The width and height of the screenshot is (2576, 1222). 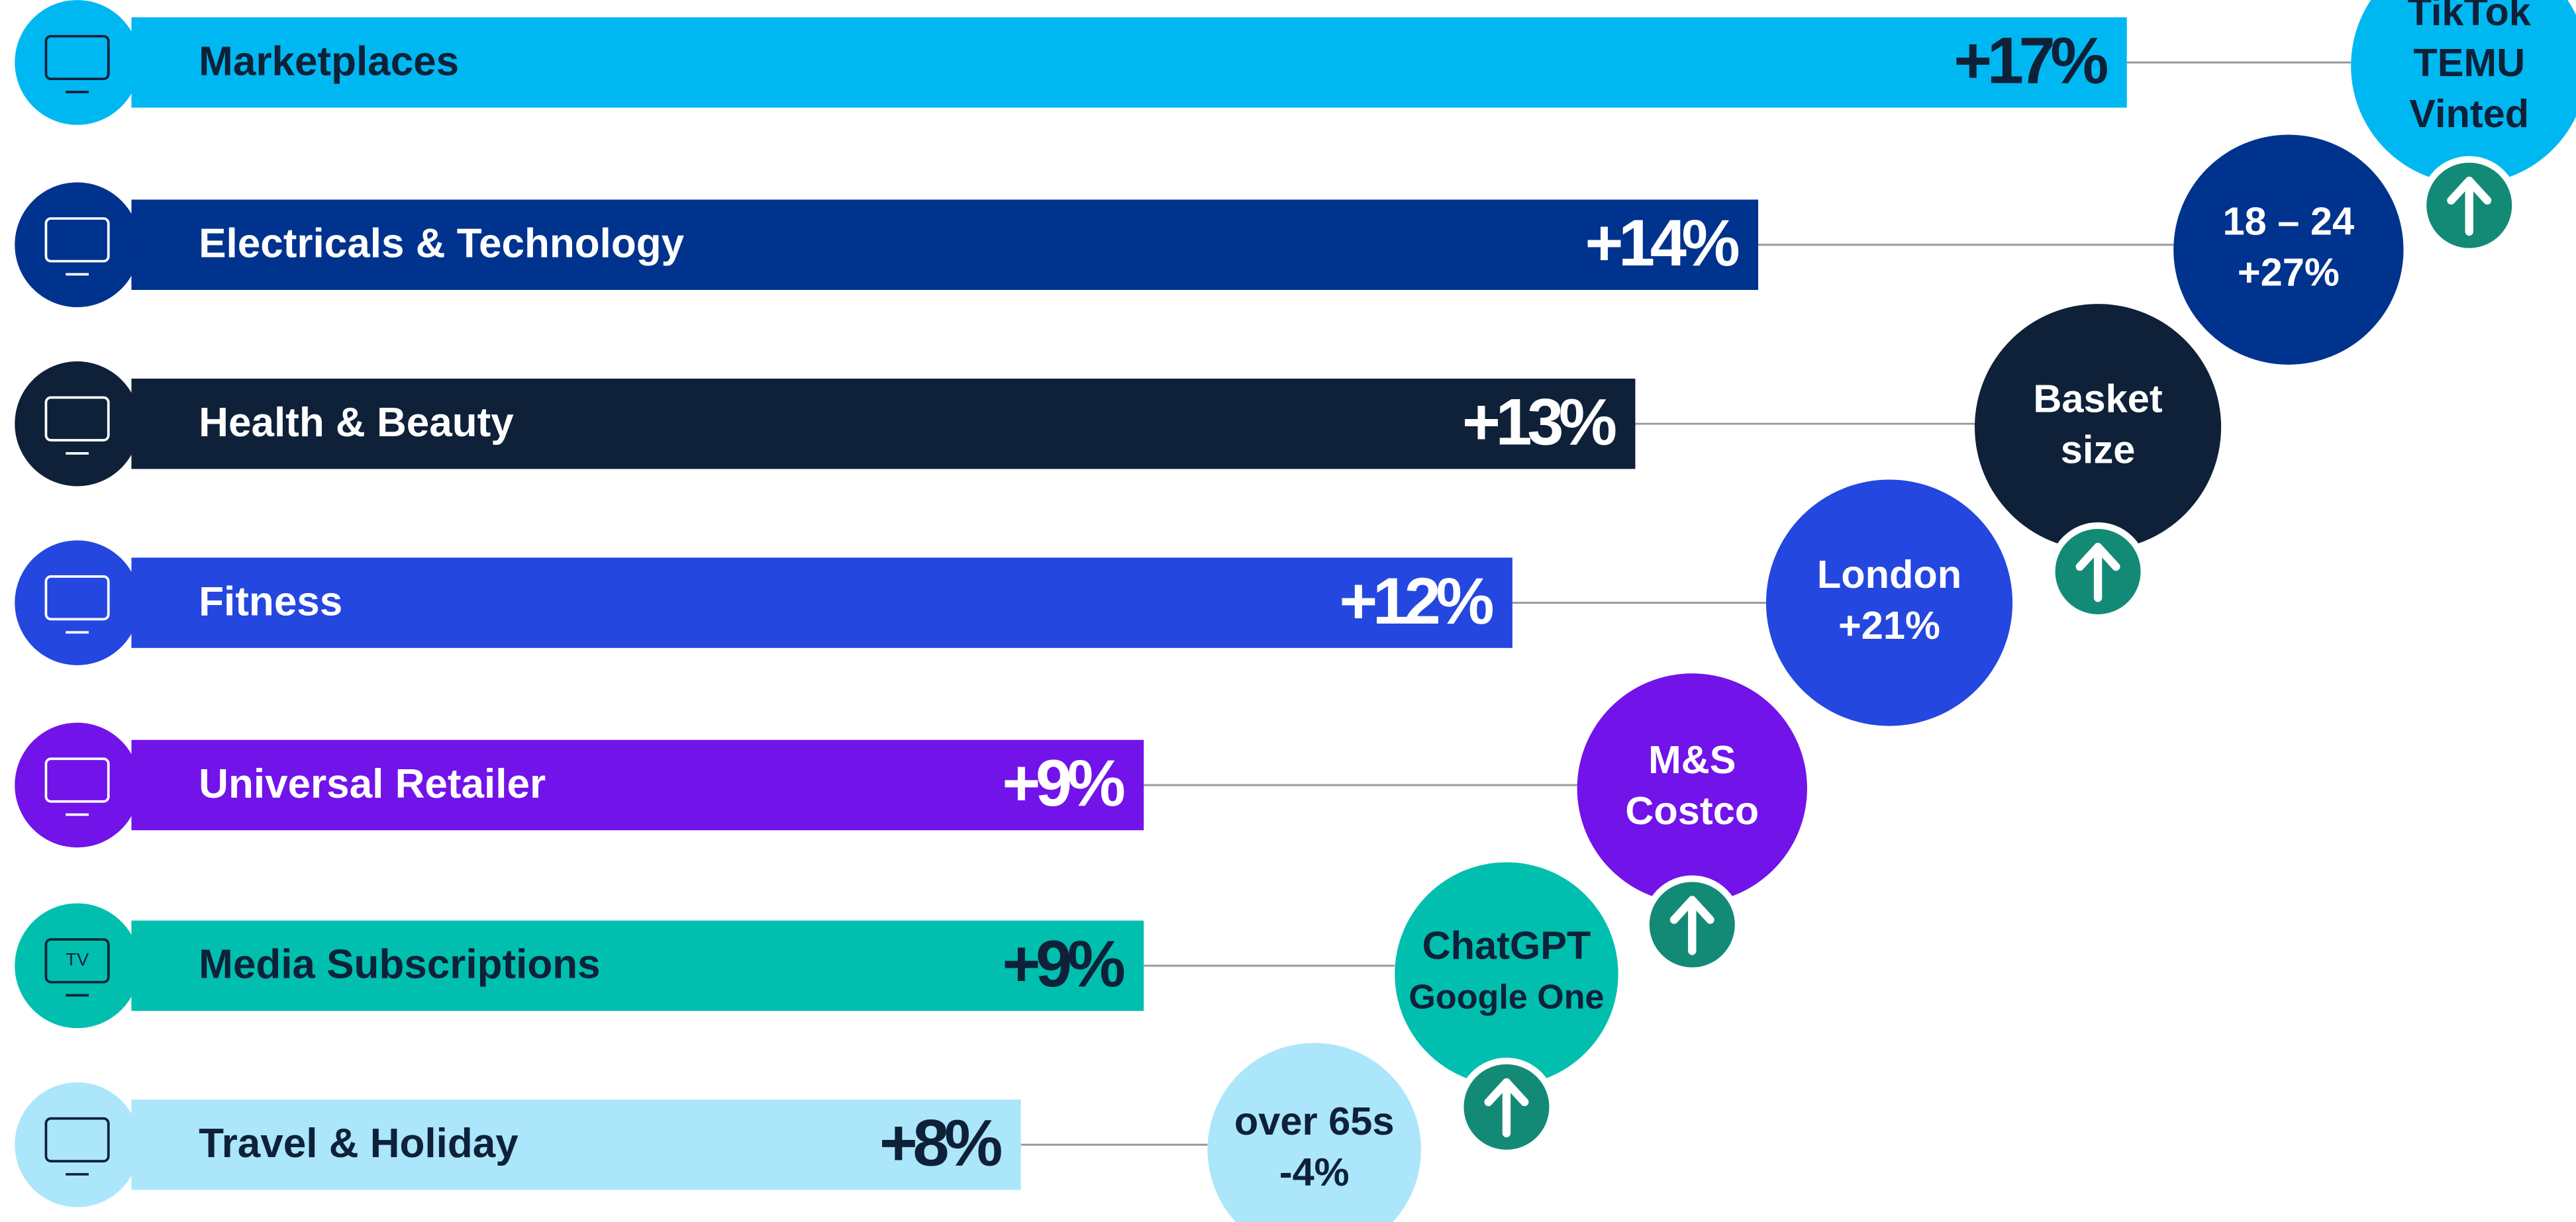 I want to click on annotation-text: Basket, so click(x=2097, y=398).